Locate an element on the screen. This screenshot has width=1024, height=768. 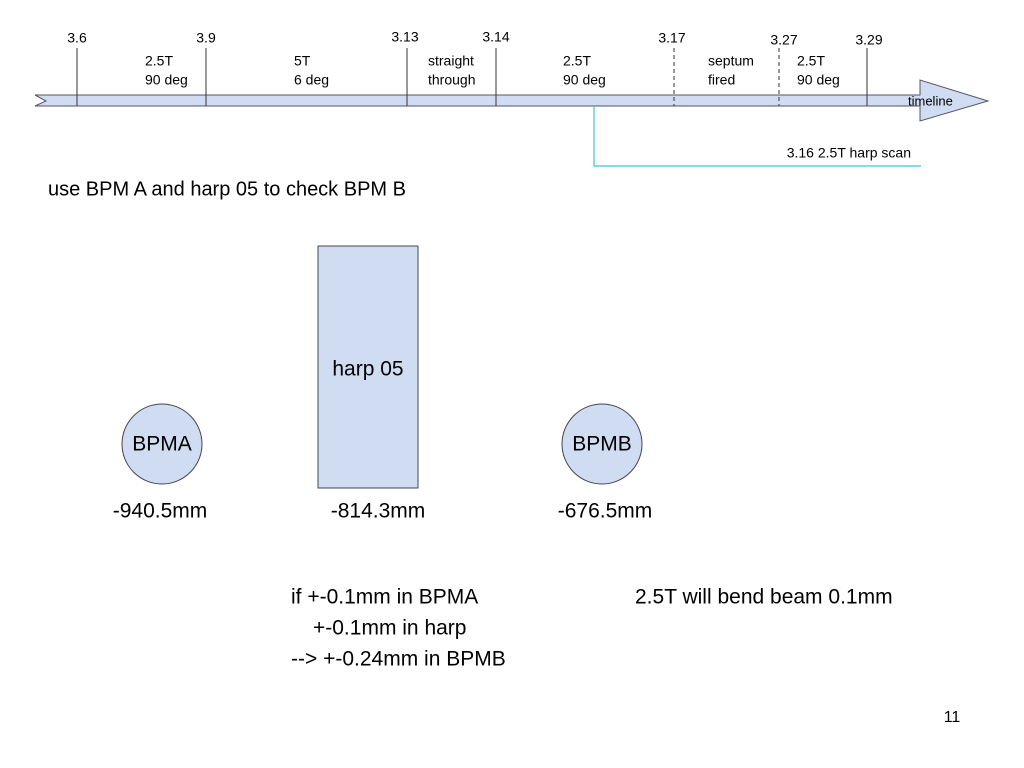
device-position: -940.5mm is located at coordinates (160, 511).